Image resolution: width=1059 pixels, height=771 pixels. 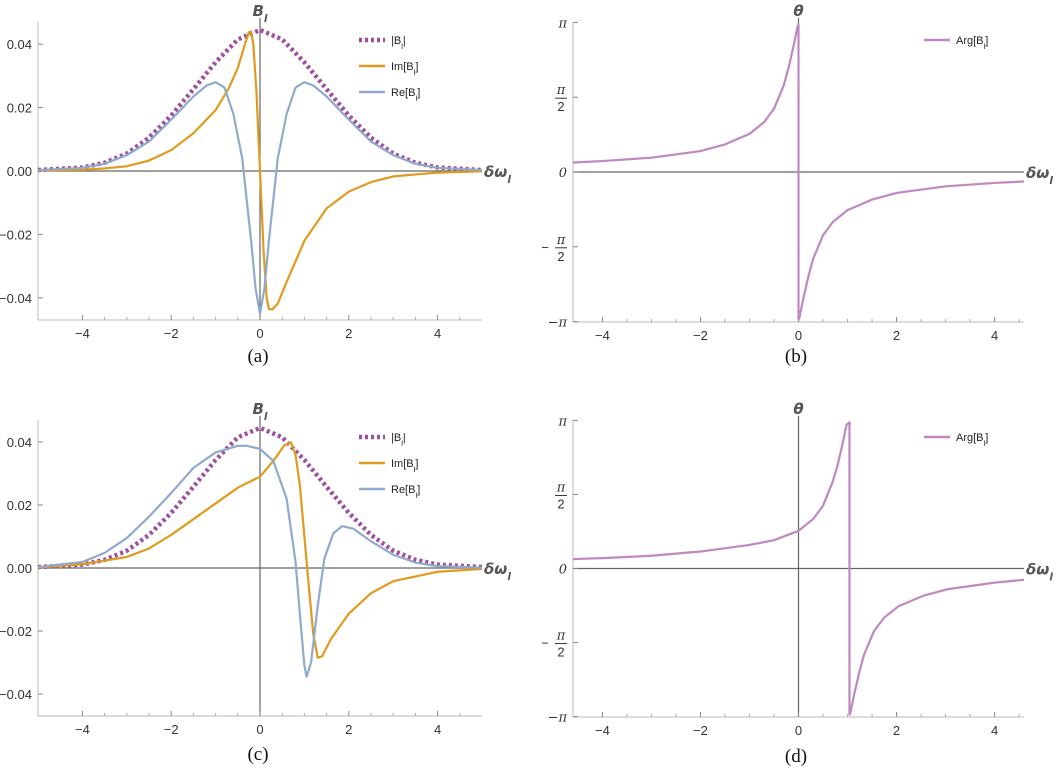 What do you see at coordinates (554, 644) in the screenshot?
I see `y-tick-label: − π2` at bounding box center [554, 644].